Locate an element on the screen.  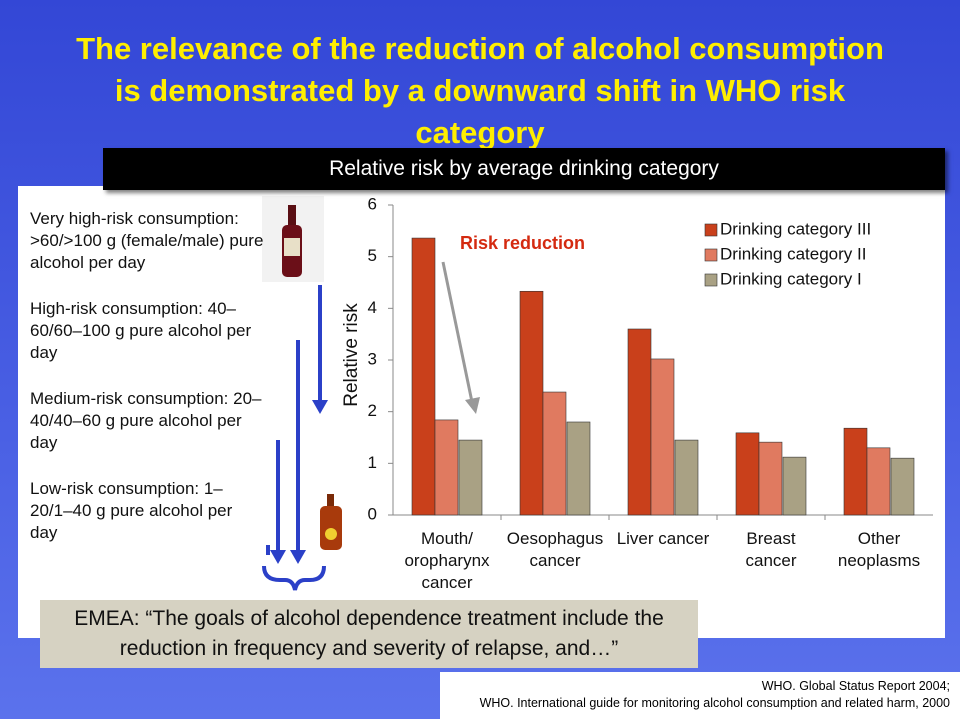
x-tick-label: Breast cancer is located at coordinates (771, 549).